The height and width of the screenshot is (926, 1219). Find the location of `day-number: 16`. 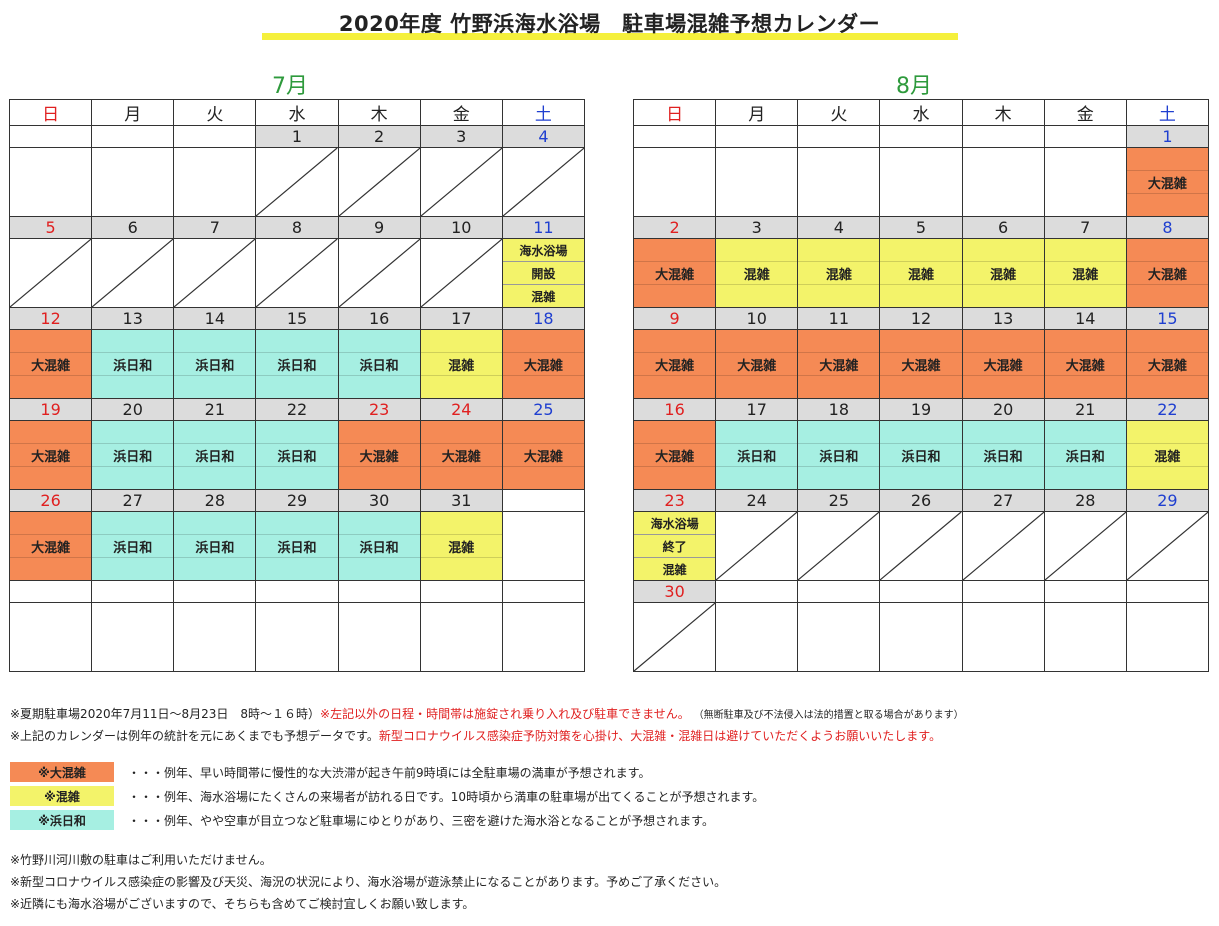

day-number: 16 is located at coordinates (379, 318).